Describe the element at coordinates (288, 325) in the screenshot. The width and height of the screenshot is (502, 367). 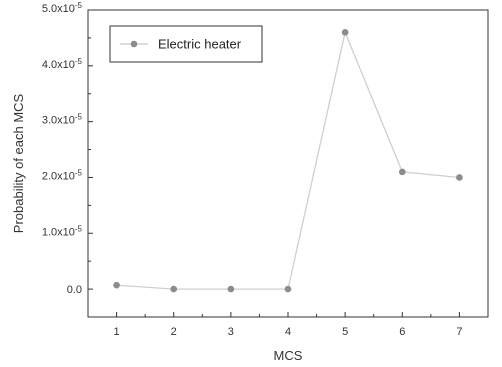
I see `x-axis-ticks: 1 2 3 4 5 6 7` at that location.